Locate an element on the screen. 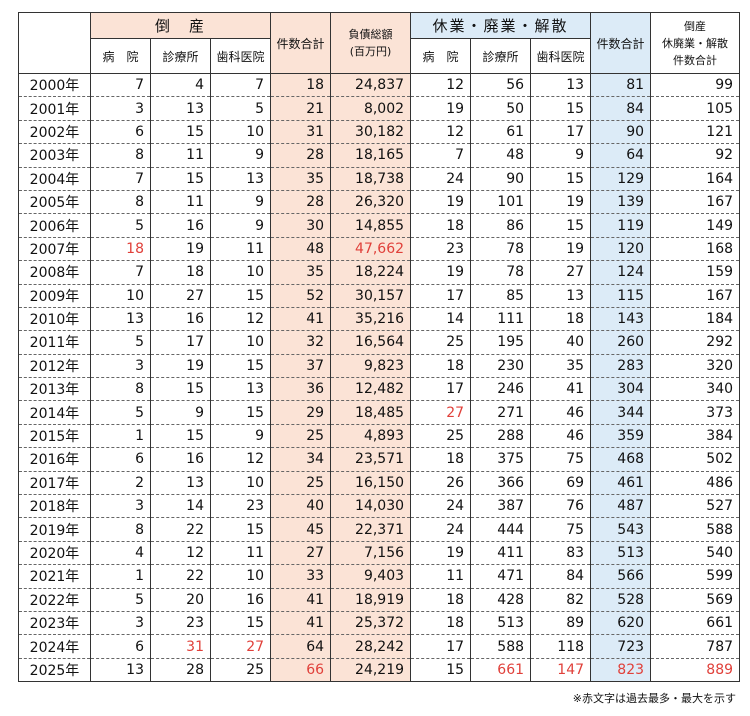 This screenshot has height=716, width=750. closure-total-cell: 129 is located at coordinates (621, 178).